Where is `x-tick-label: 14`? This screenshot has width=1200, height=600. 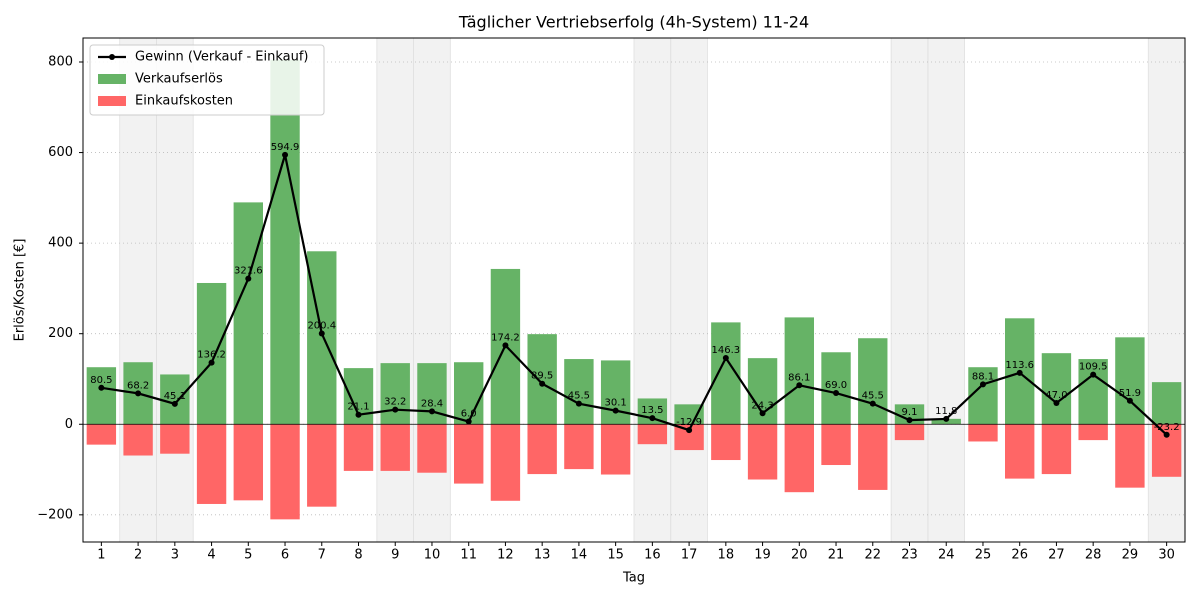 x-tick-label: 14 is located at coordinates (579, 555).